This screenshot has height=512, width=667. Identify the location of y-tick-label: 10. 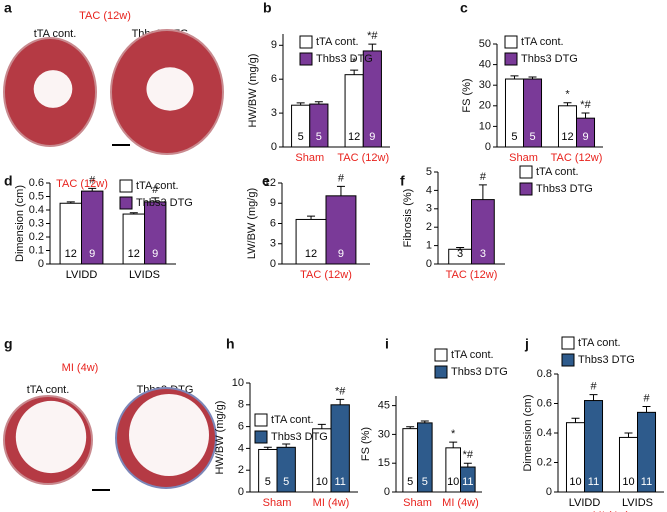
(485, 126).